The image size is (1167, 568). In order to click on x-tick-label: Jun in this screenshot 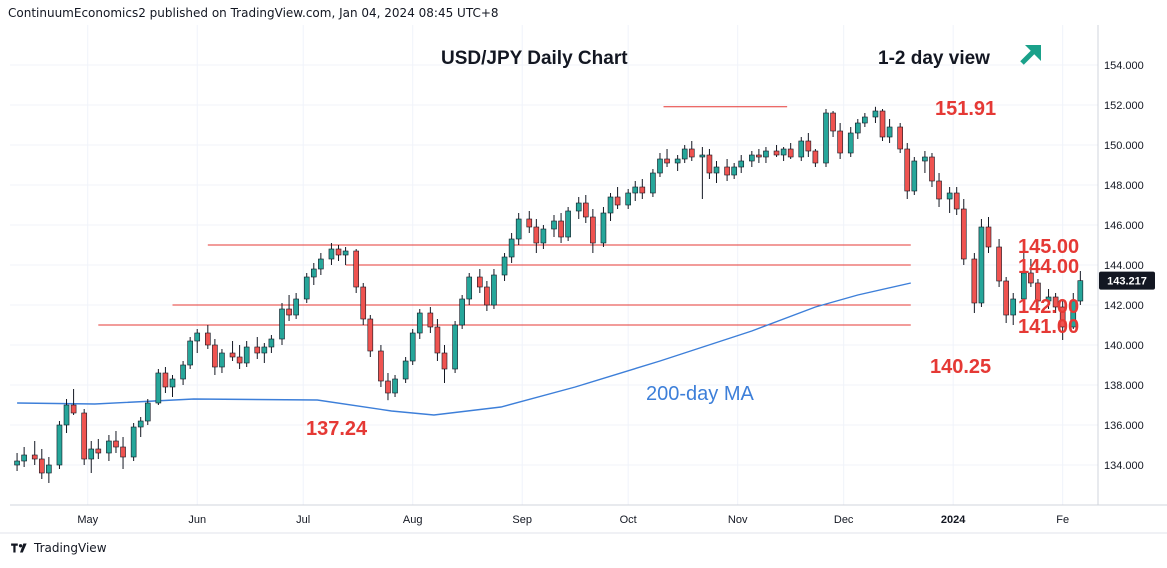, I will do `click(197, 520)`.